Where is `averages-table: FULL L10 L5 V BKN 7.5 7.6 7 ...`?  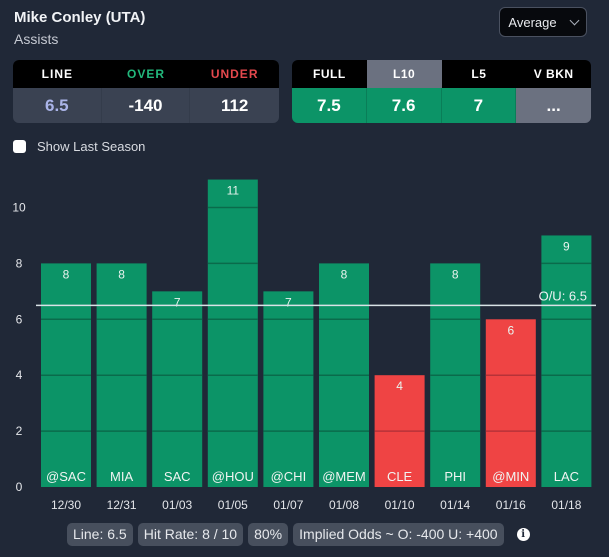
averages-table: FULL L10 L5 V BKN 7.5 7.6 7 ... is located at coordinates (441, 91).